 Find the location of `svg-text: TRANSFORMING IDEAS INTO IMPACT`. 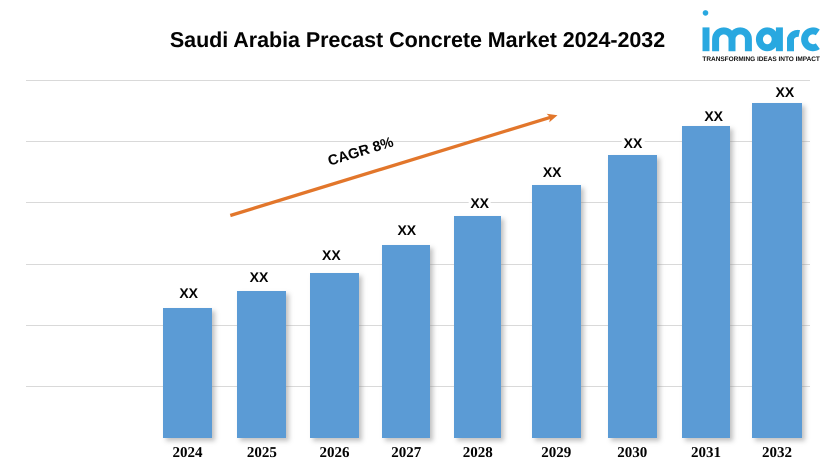

svg-text: TRANSFORMING IDEAS INTO IMPACT is located at coordinates (761, 59).